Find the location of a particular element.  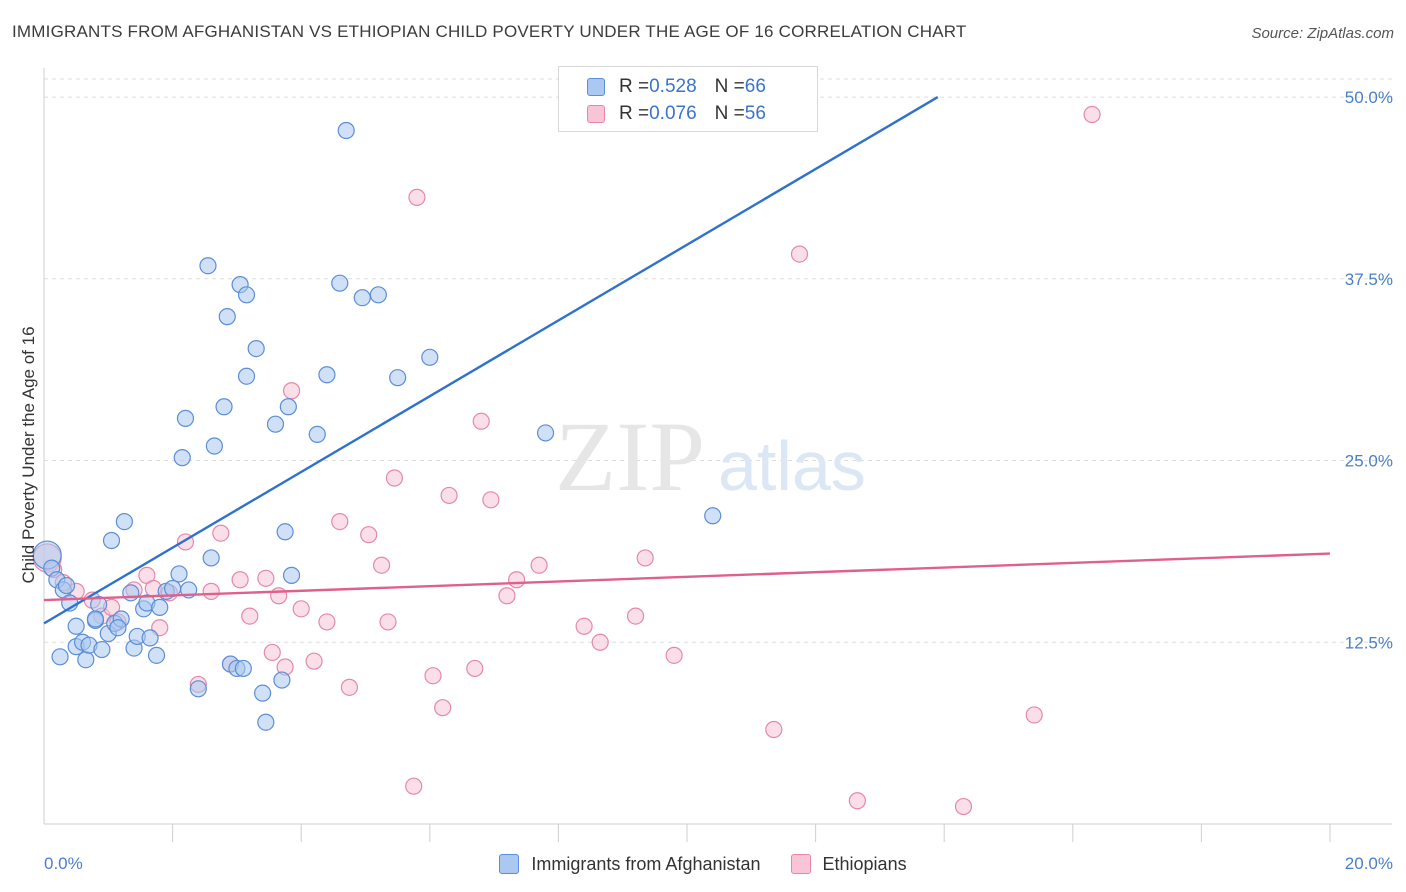

series-legend: Immigrants from Afghanistan Ethiopians is located at coordinates (703, 864).